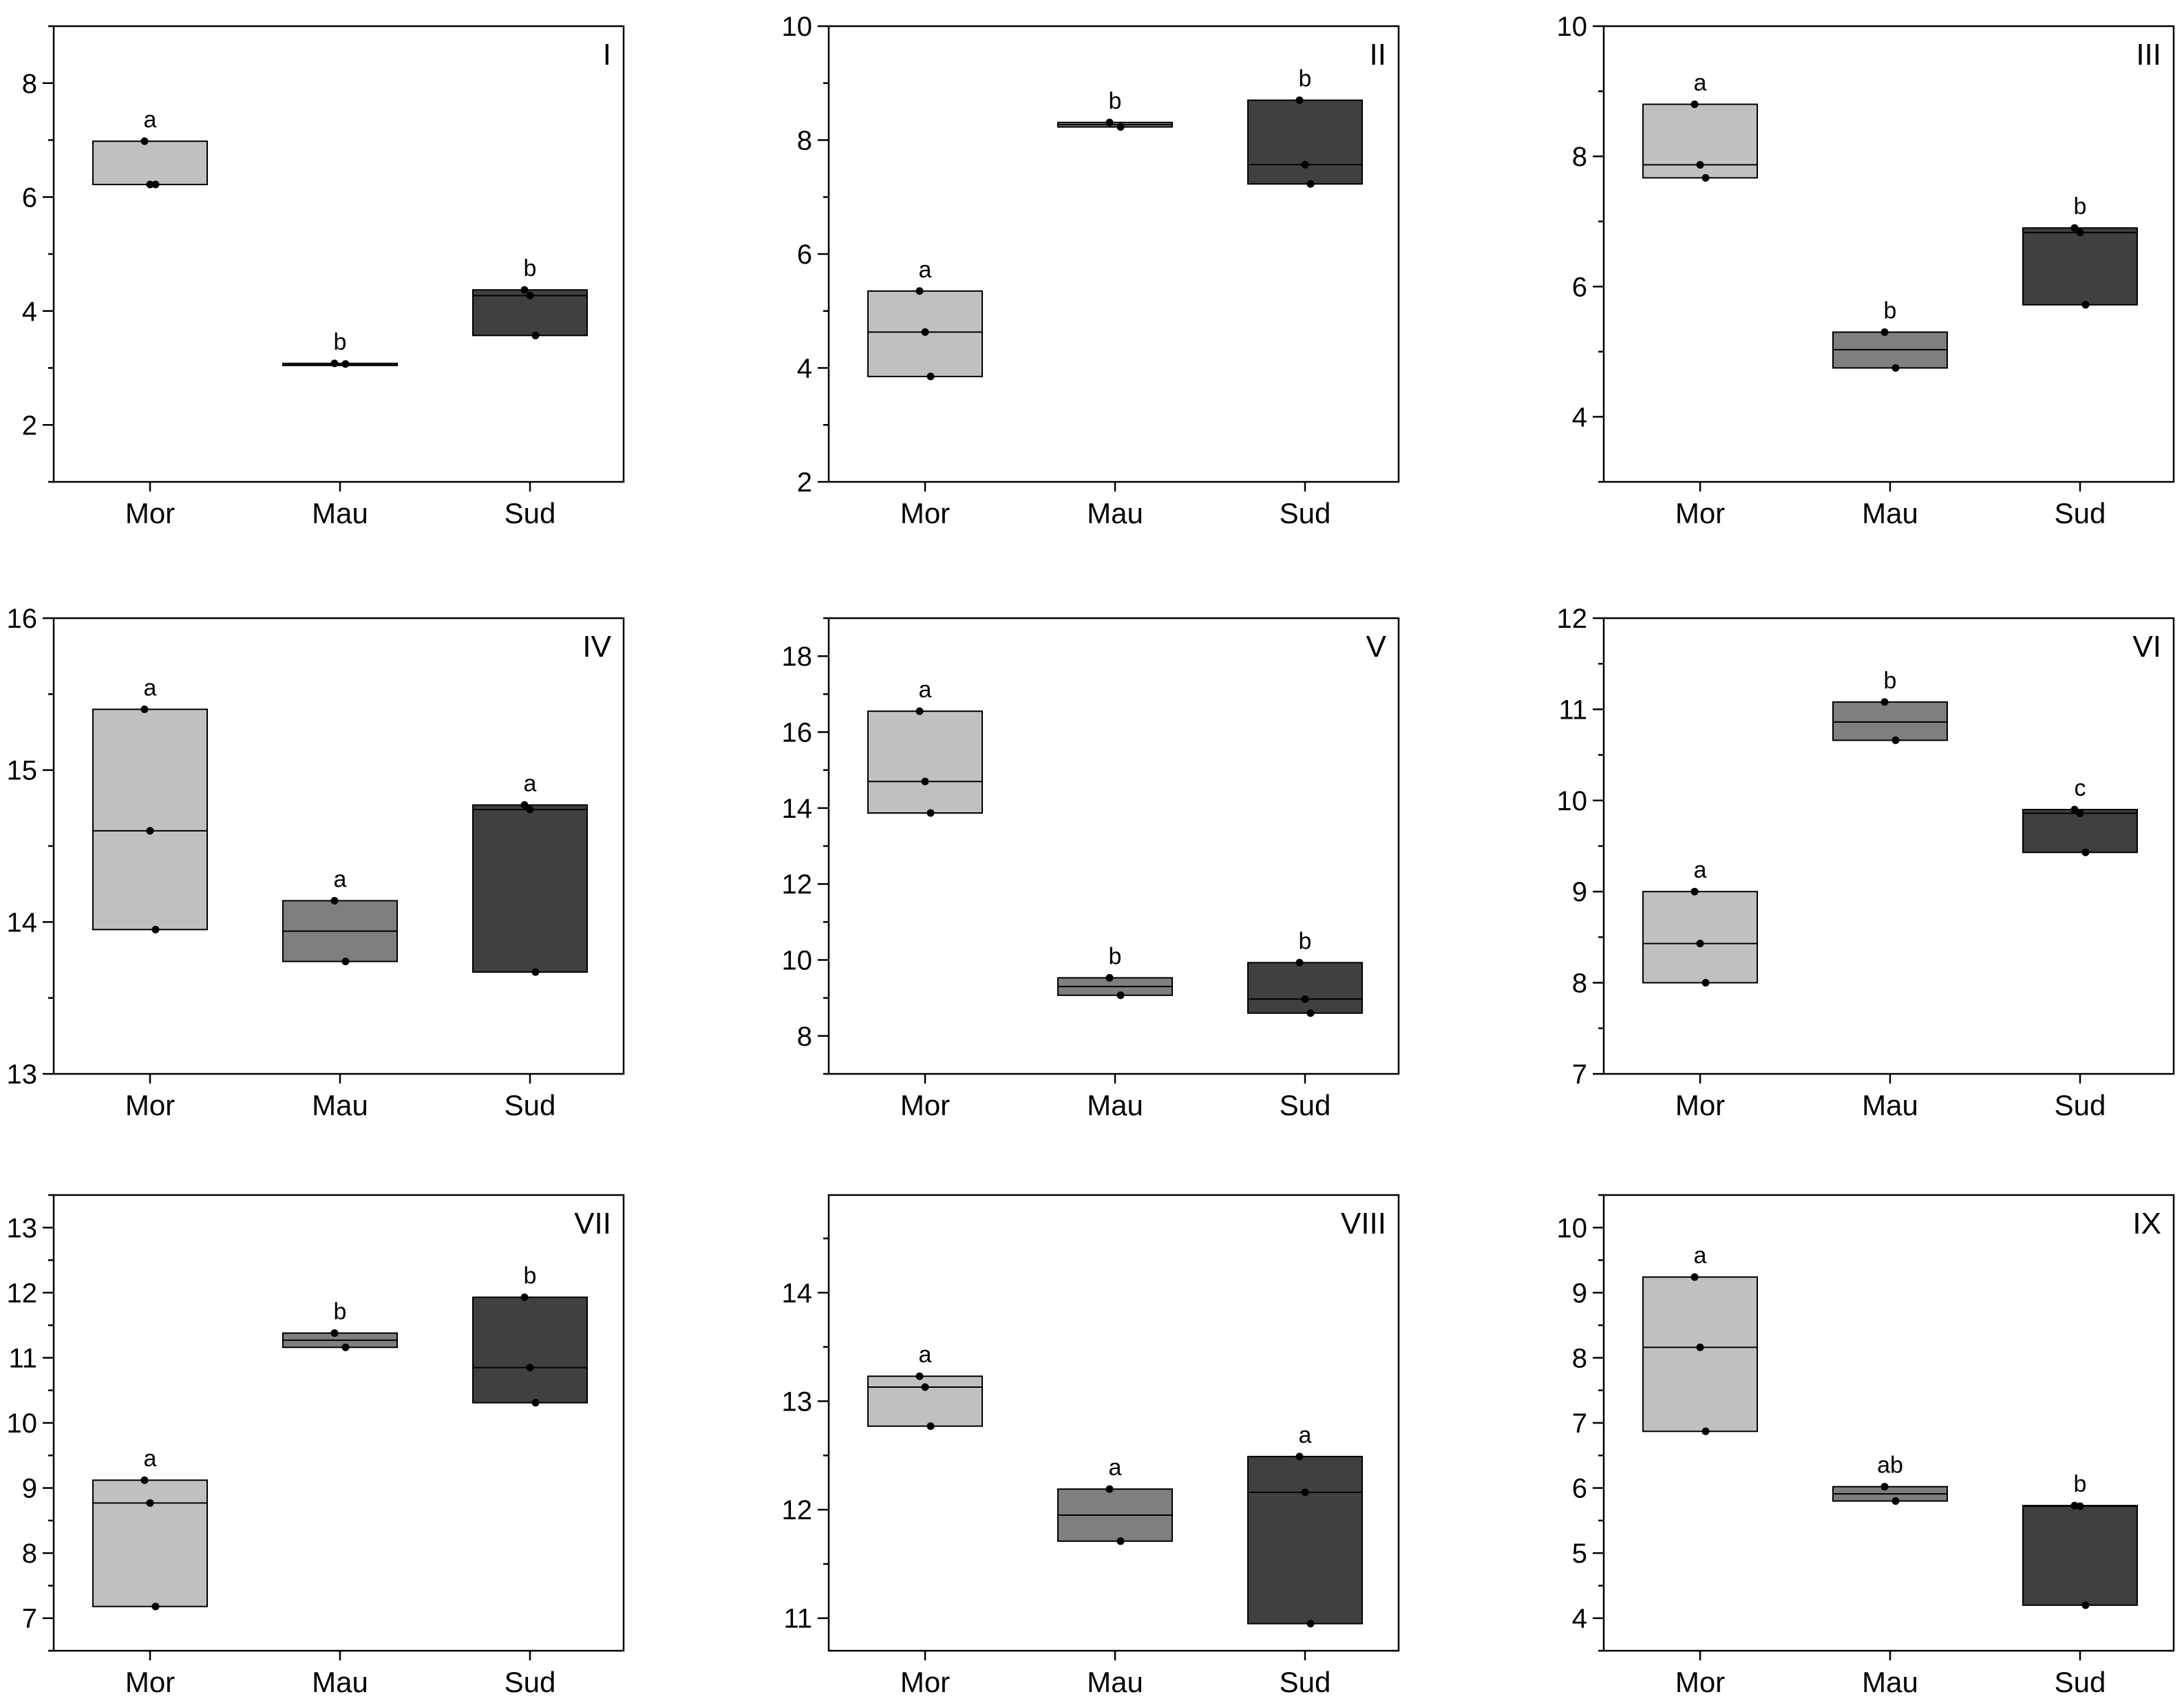 This screenshot has width=2184, height=1701. What do you see at coordinates (1579, 1293) in the screenshot?
I see `y-tick-label: 9` at bounding box center [1579, 1293].